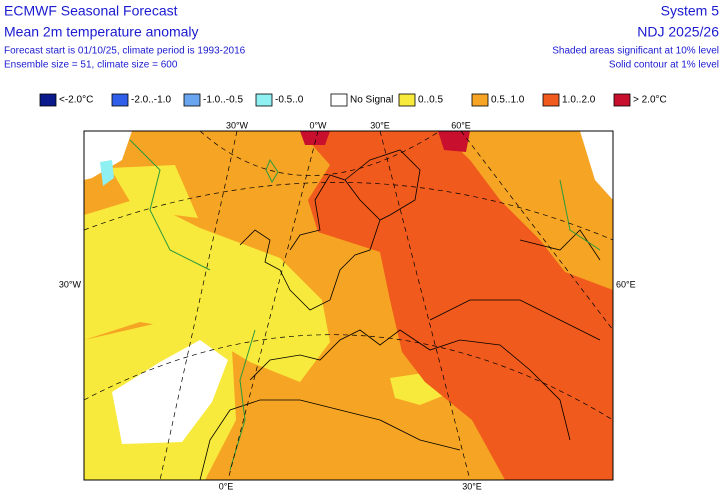  What do you see at coordinates (226, 486) in the screenshot?
I see `grid-label: 0°E` at bounding box center [226, 486].